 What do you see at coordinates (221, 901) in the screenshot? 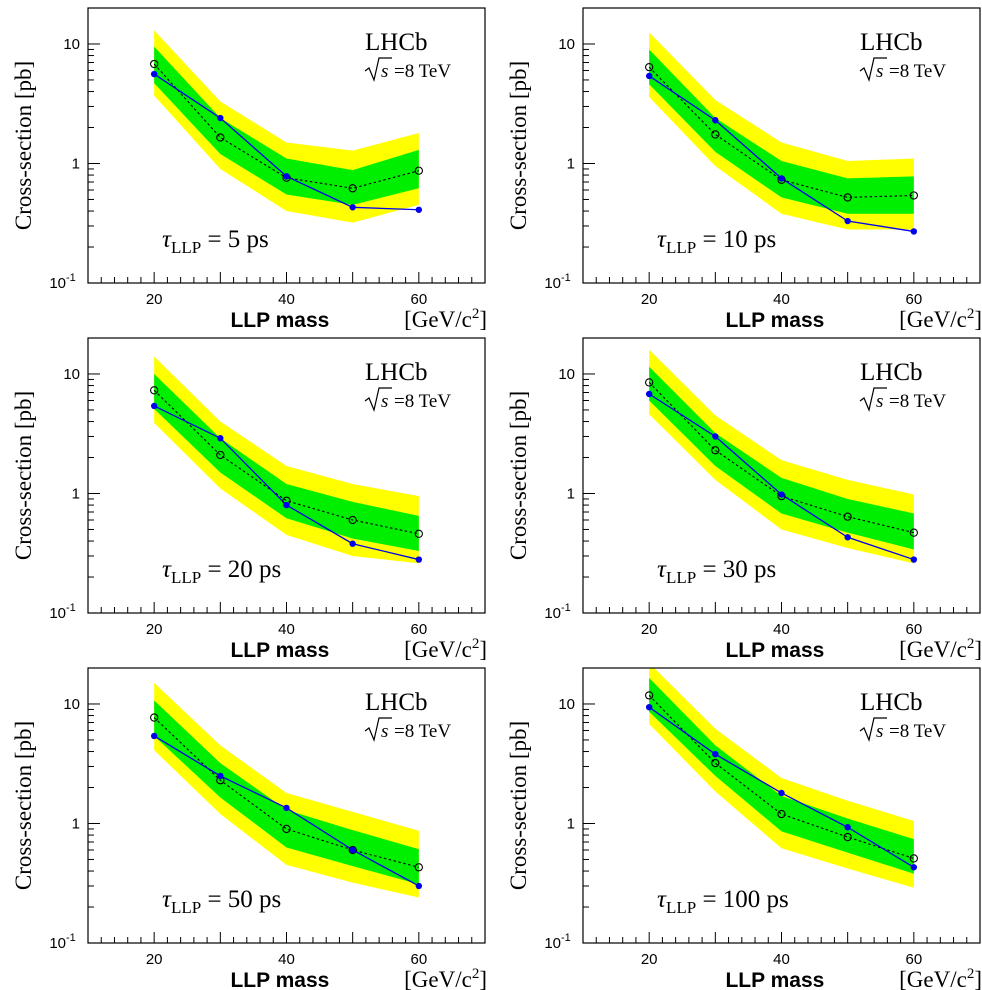
I see `lifetime-label: τLLP = 50 ps` at bounding box center [221, 901].